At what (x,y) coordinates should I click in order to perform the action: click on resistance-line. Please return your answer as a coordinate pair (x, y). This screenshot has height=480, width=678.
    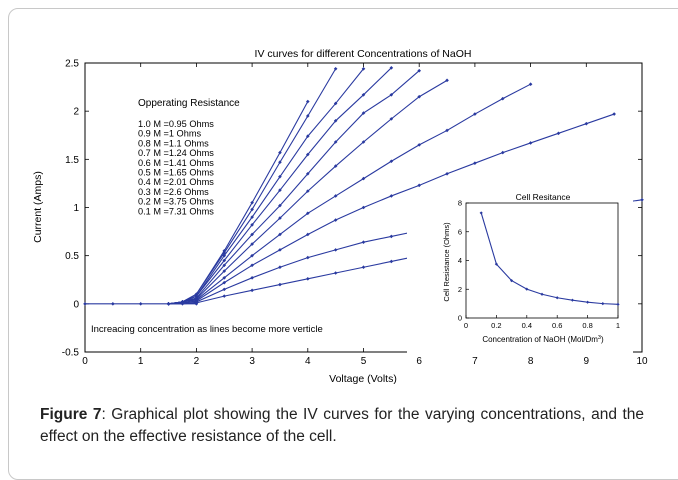
    Looking at the image, I should click on (549, 258).